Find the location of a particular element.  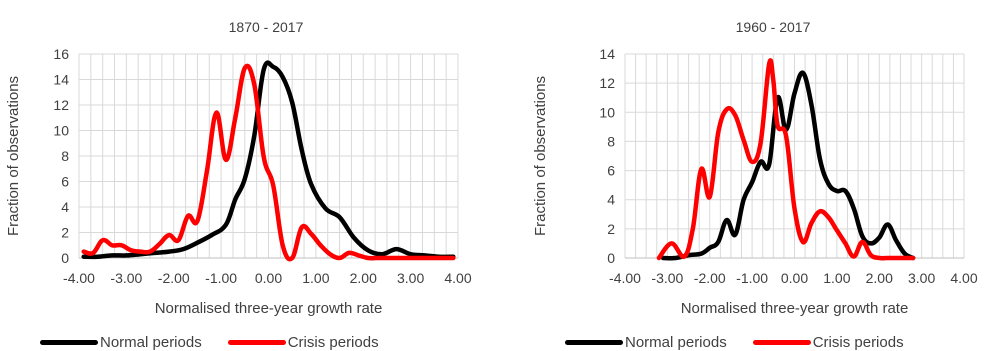

chart-title: 1870 - 2017 is located at coordinates (266, 27).